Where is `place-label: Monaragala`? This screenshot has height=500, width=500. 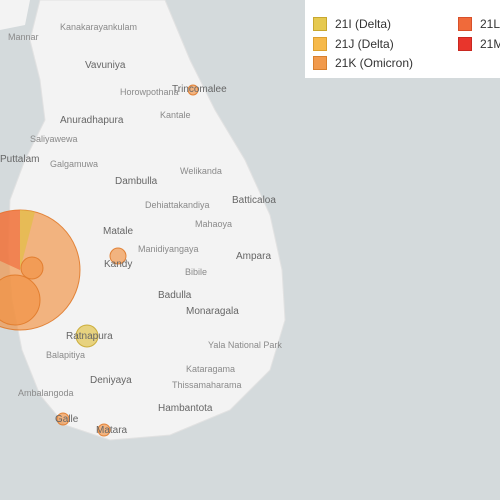 place-label: Monaragala is located at coordinates (212, 311).